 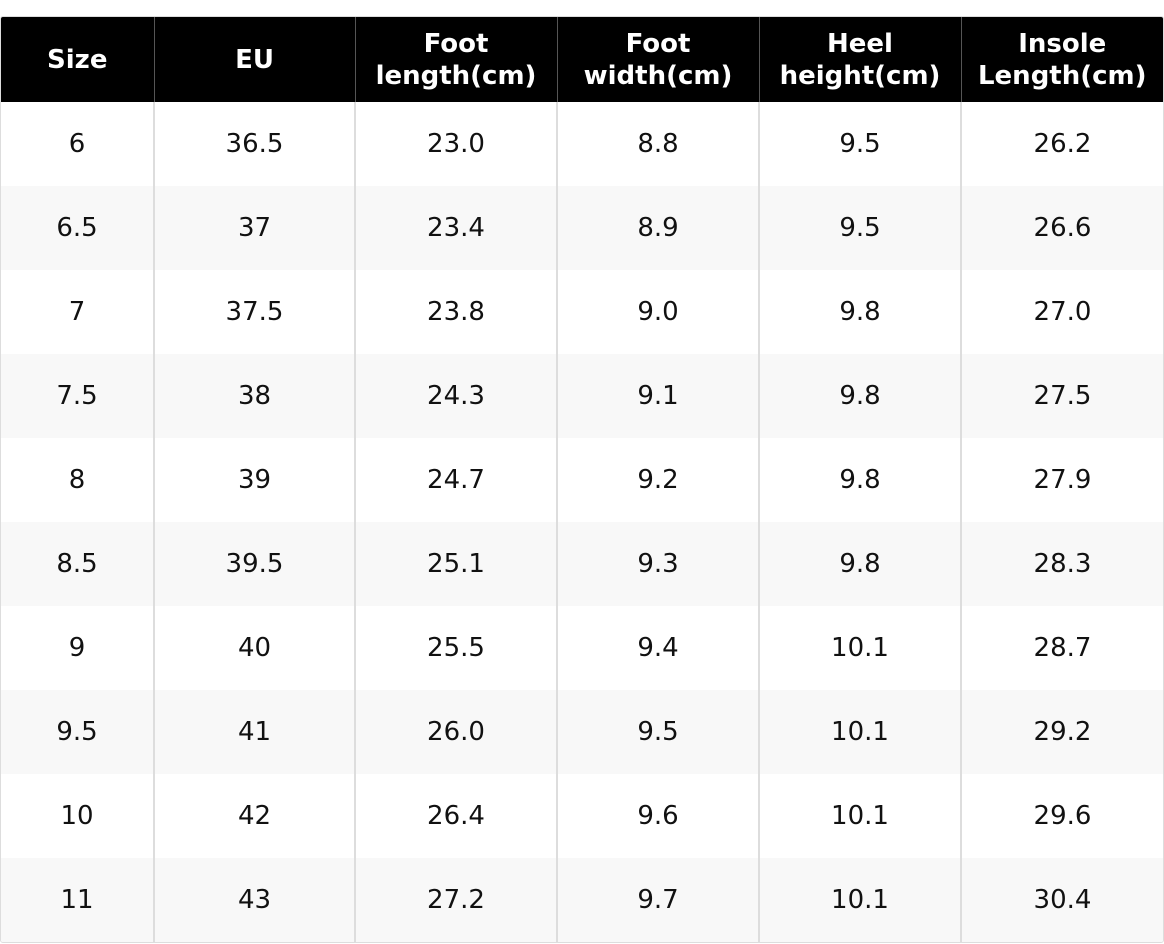 I want to click on header-cell: EU, so click(x=255, y=59).